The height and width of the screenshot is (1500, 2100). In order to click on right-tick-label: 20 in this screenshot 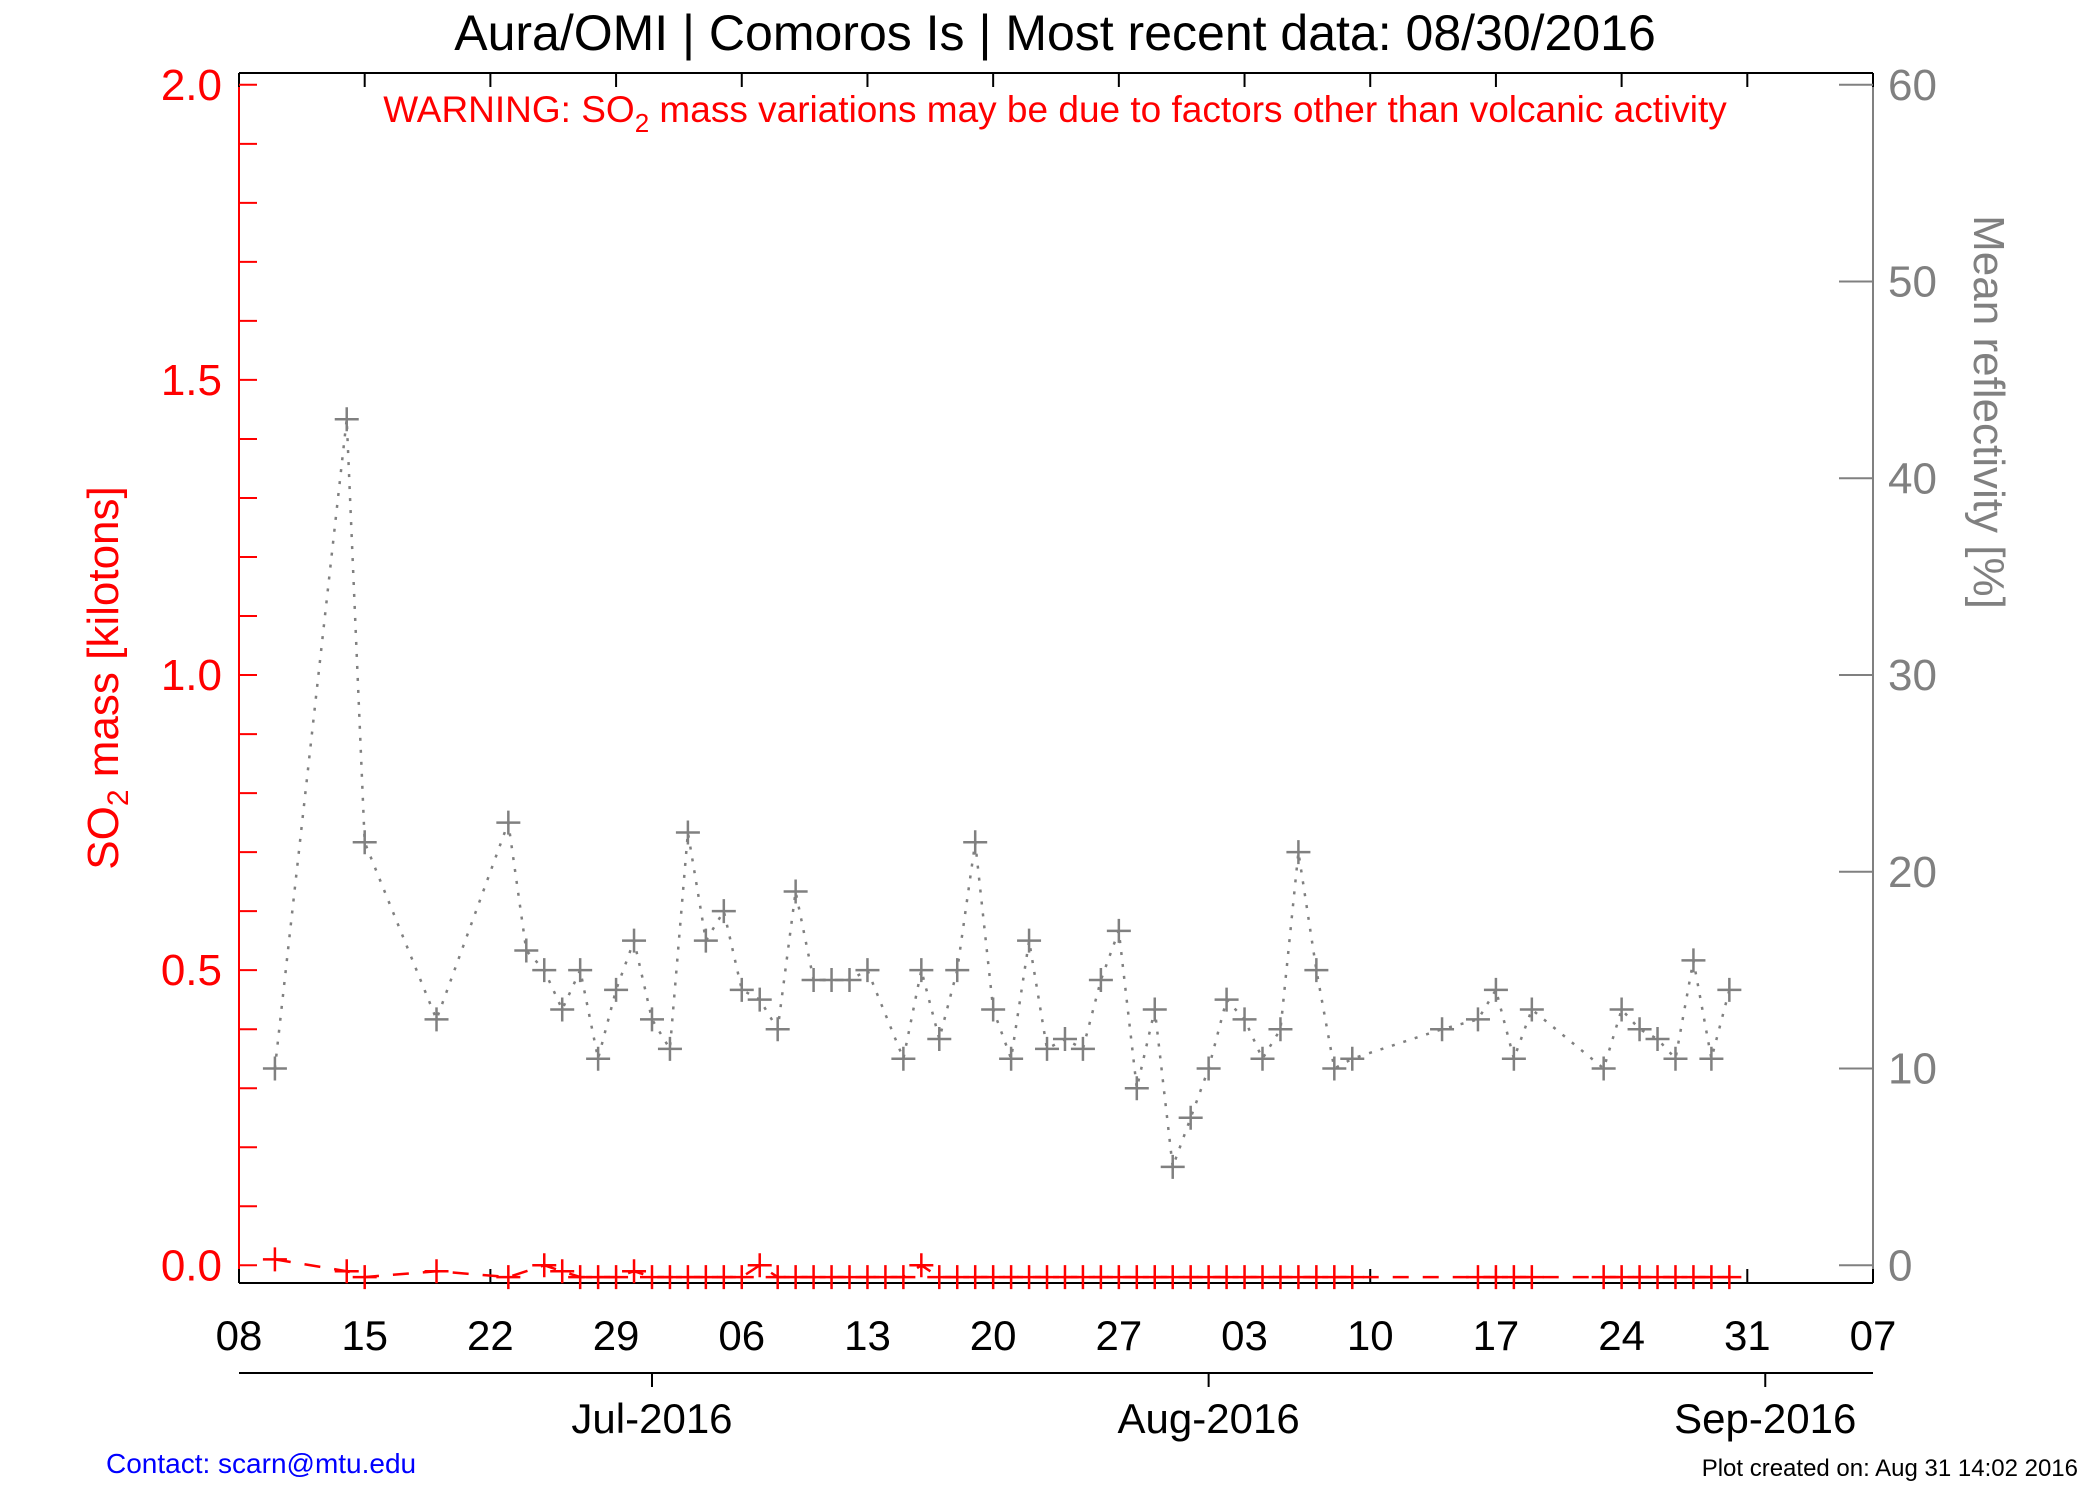, I will do `click(1912, 872)`.